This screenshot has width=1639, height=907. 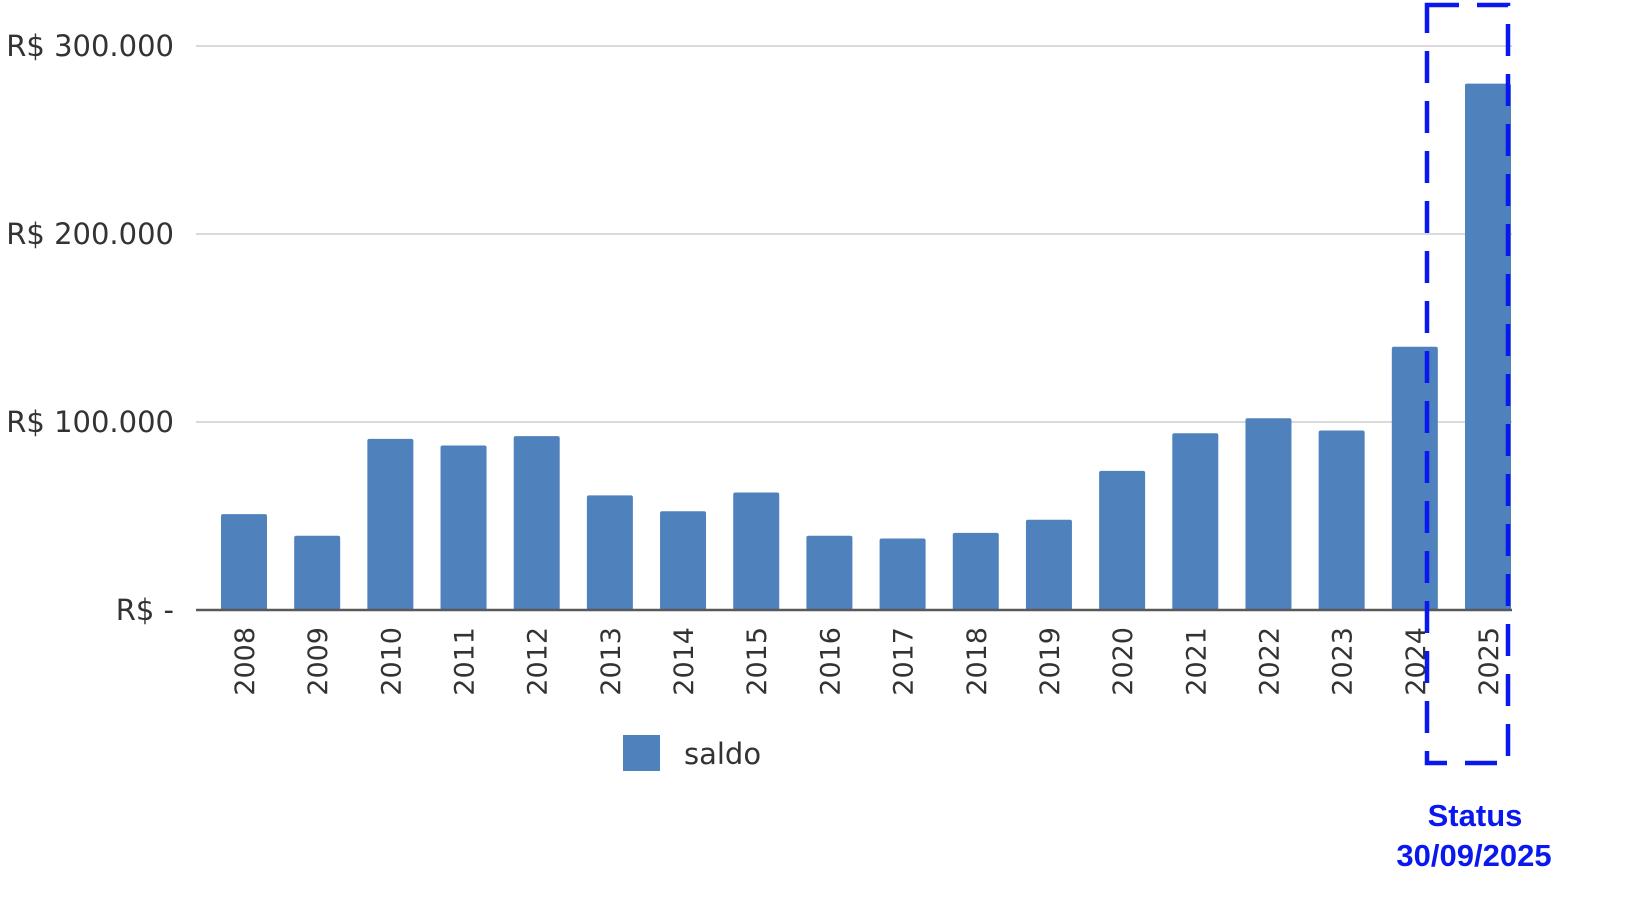 I want to click on bar-2010, so click(x=390, y=524).